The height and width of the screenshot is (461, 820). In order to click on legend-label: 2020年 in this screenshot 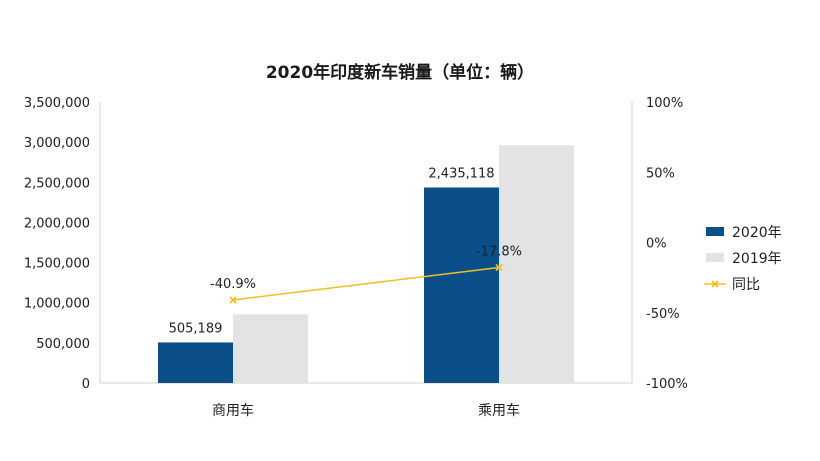, I will do `click(757, 233)`.